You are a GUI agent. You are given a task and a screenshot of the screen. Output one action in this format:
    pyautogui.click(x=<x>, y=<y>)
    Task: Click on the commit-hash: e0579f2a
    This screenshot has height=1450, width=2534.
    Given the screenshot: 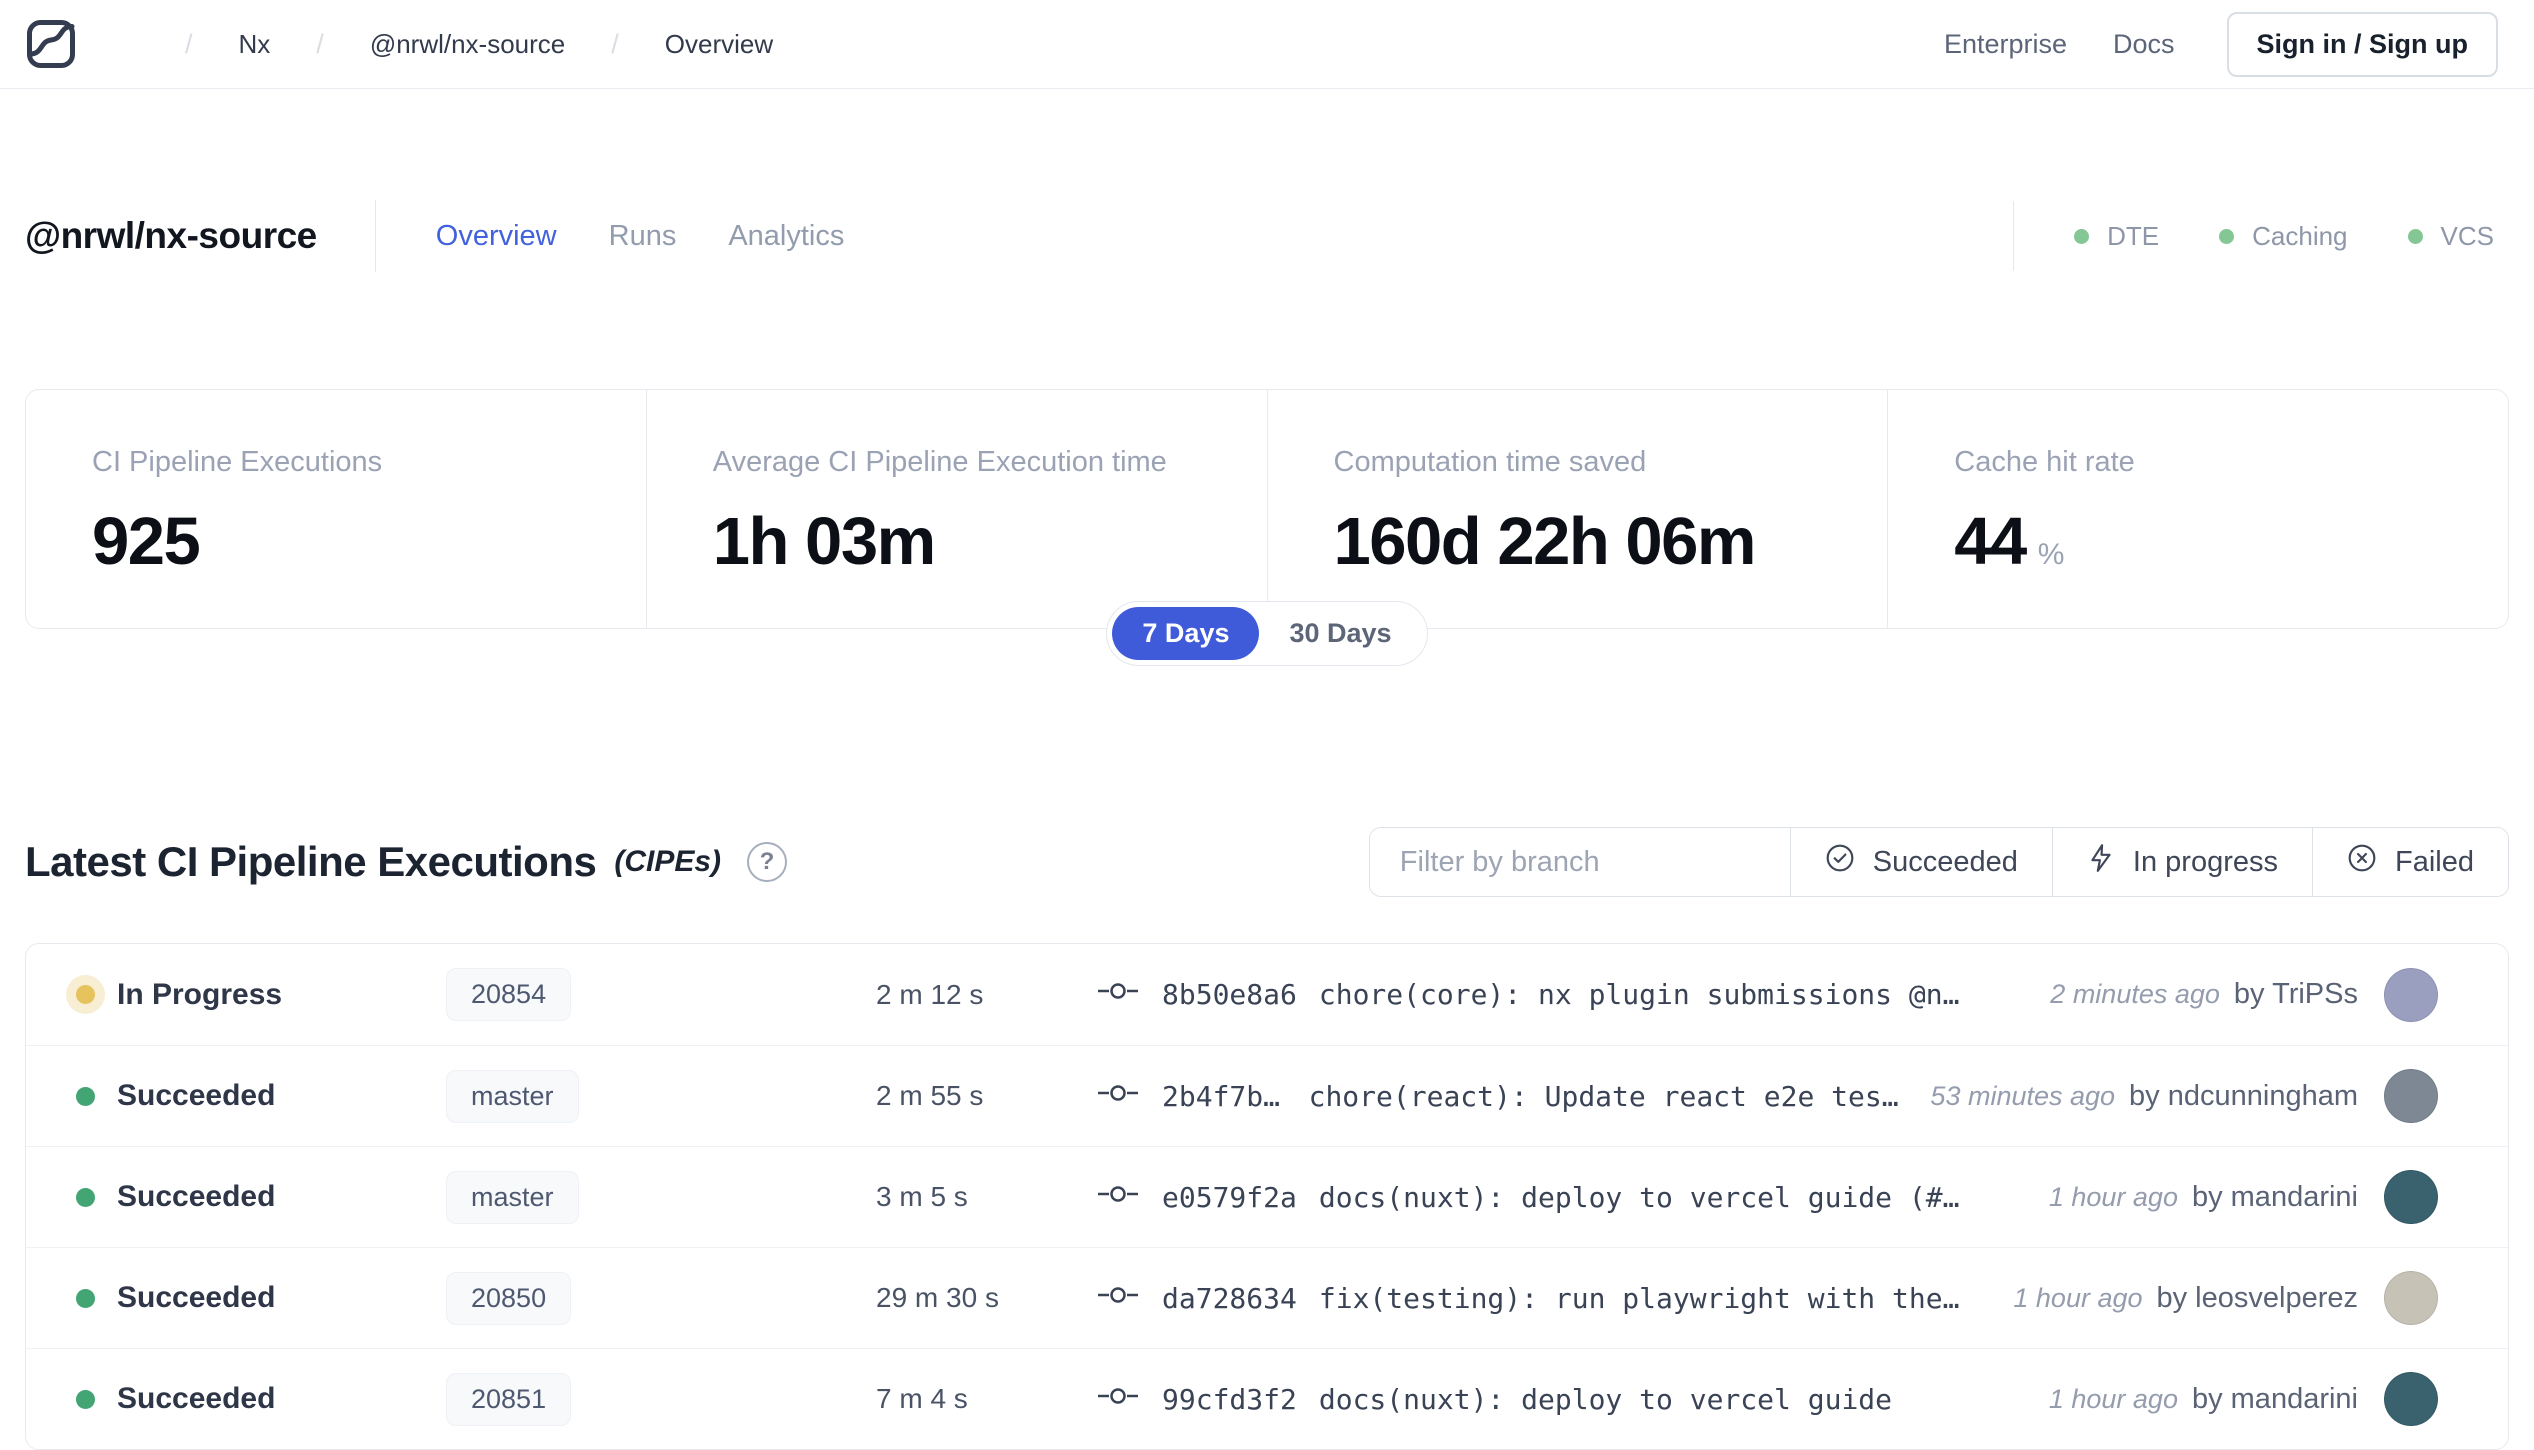 What is the action you would take?
    pyautogui.click(x=1229, y=1197)
    